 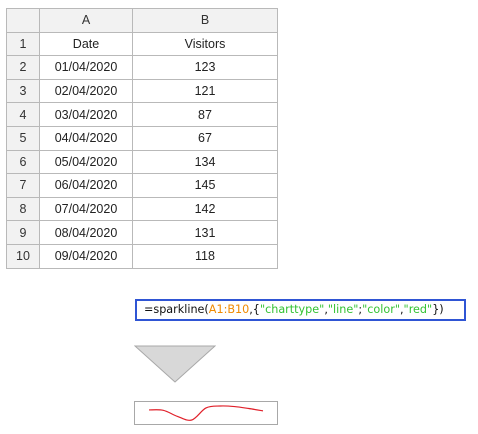 I want to click on row-header: 8, so click(x=23, y=209).